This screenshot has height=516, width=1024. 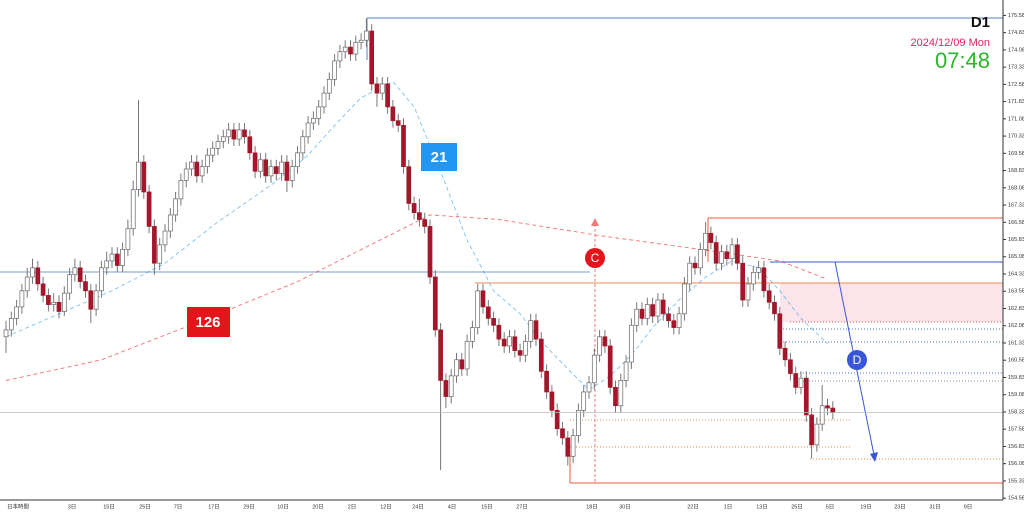 What do you see at coordinates (522, 506) in the screenshot?
I see `x-tick-label: 27日` at bounding box center [522, 506].